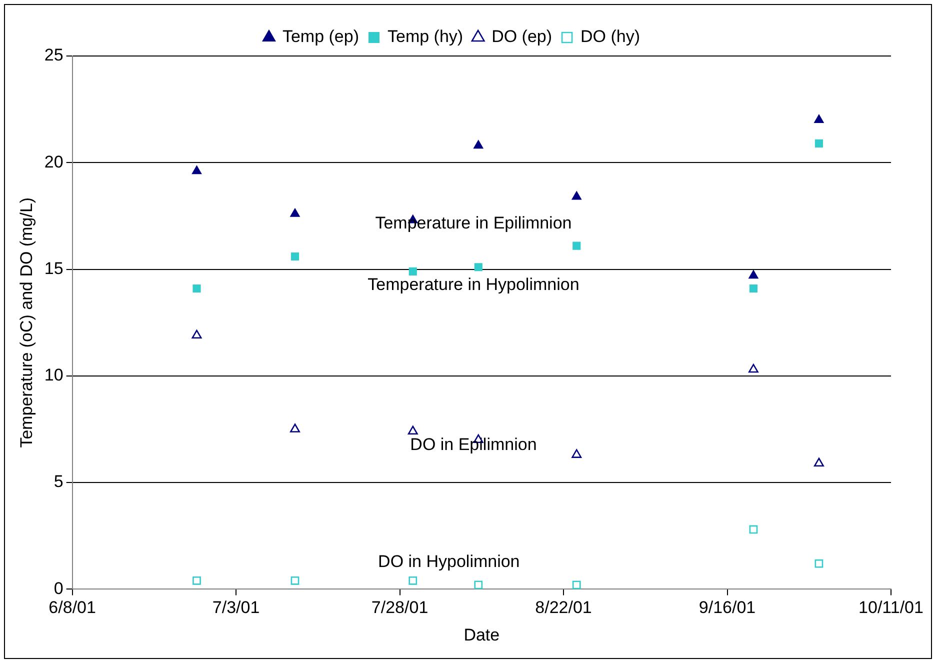 This screenshot has width=938, height=665. I want to click on annotation: Temperature in Hypolimnion, so click(474, 284).